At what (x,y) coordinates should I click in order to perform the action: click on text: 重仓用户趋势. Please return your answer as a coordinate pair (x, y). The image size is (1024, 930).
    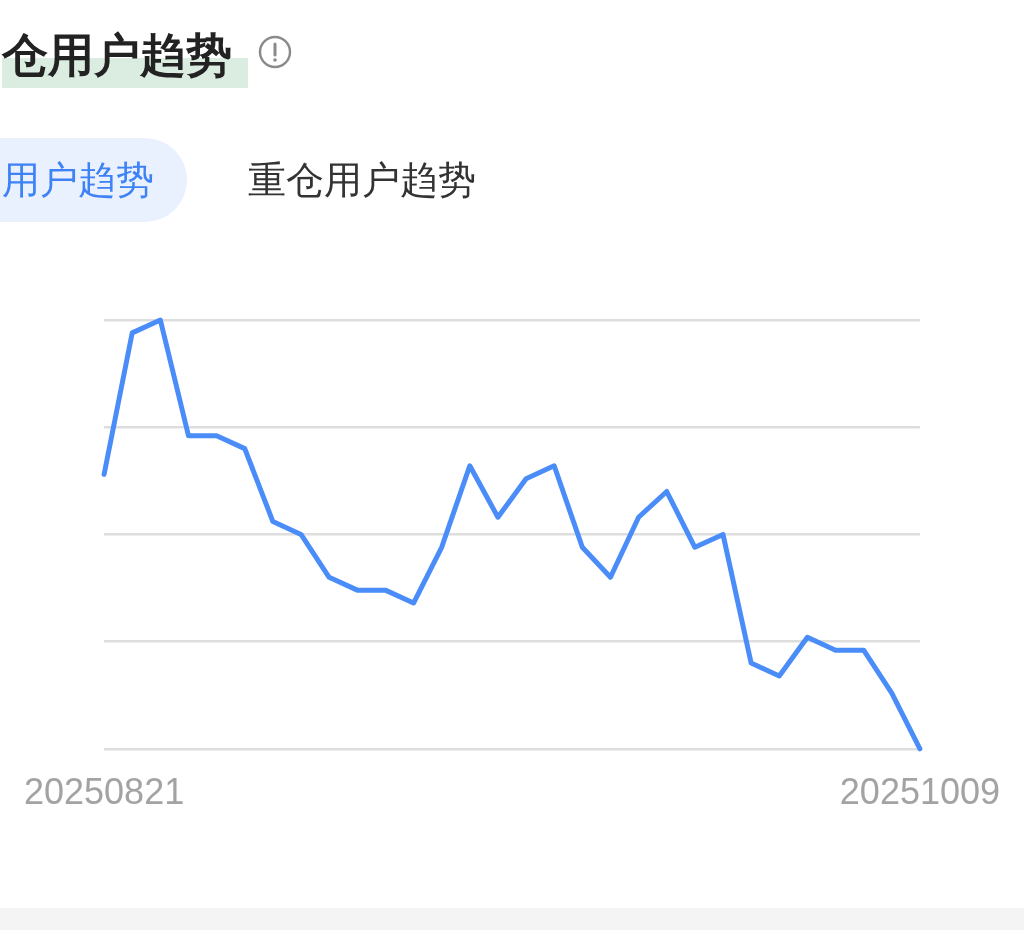
    Looking at the image, I should click on (362, 180).